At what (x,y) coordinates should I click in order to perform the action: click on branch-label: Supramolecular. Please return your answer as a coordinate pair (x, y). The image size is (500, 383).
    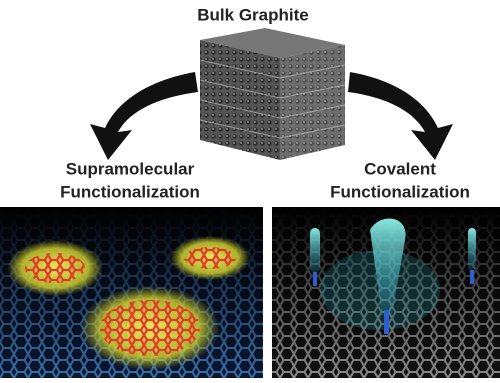
    Looking at the image, I should click on (130, 168).